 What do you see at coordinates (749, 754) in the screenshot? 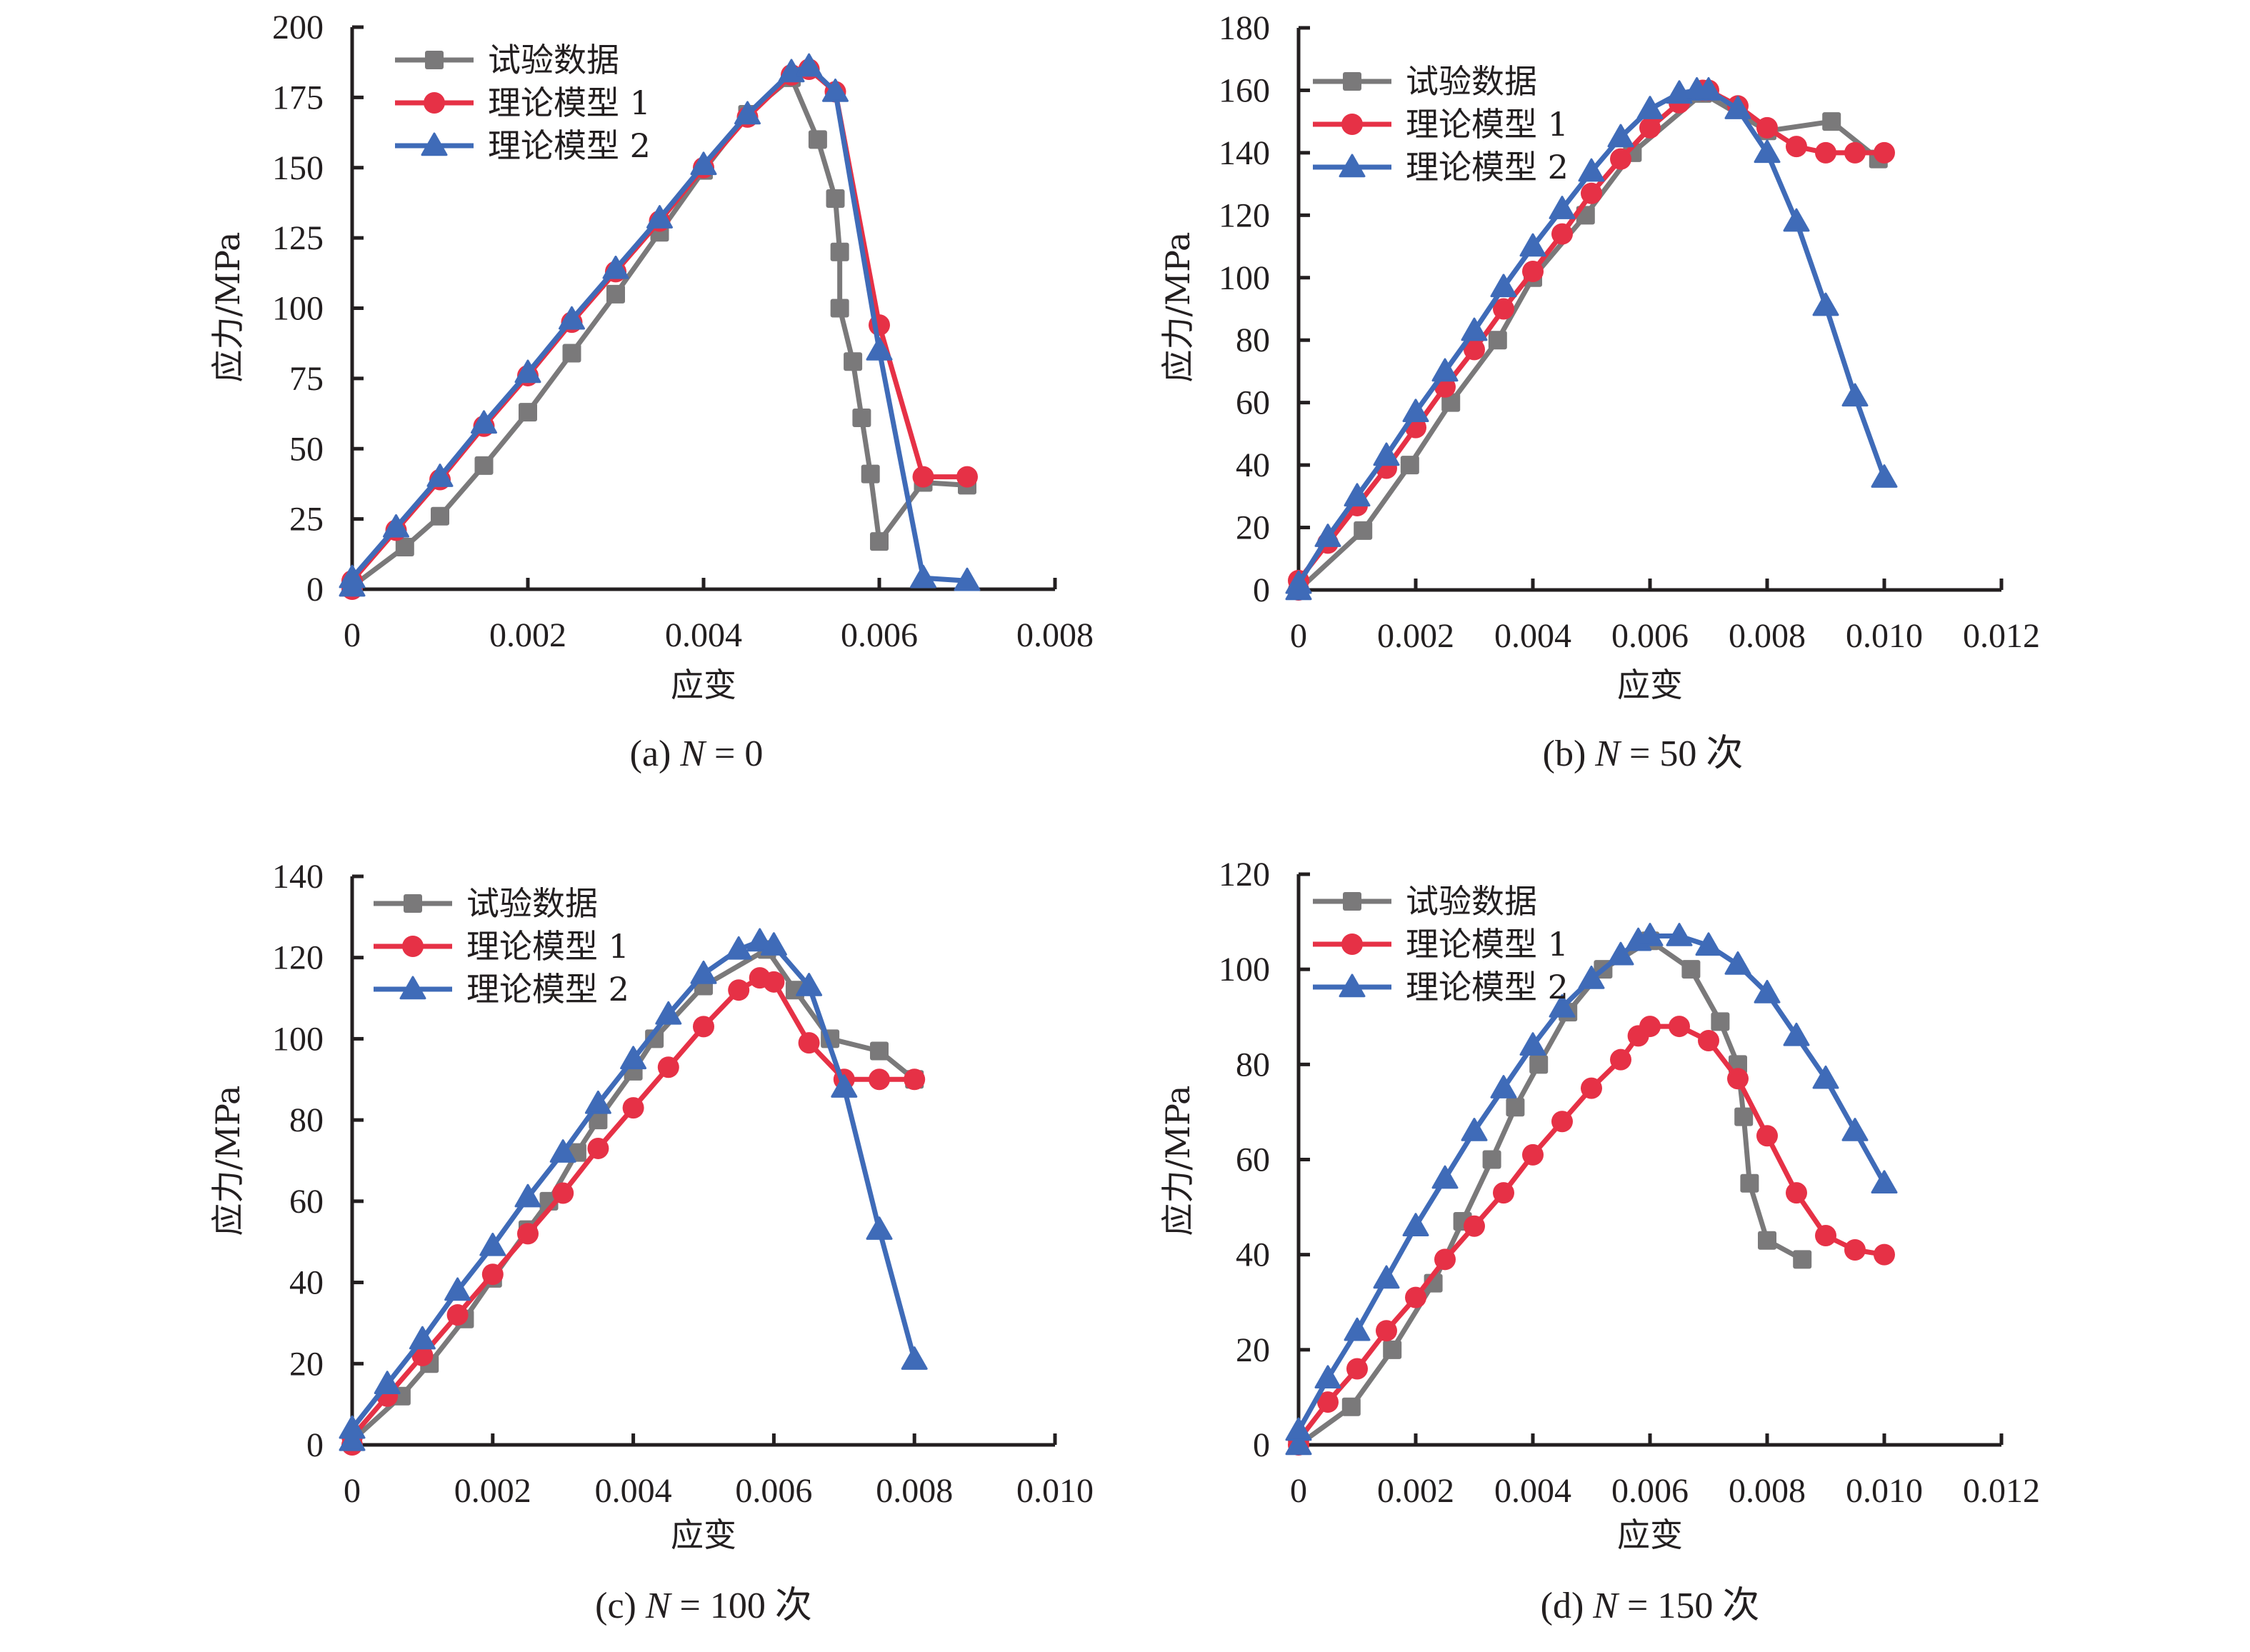
I see `caption-value: 0` at bounding box center [749, 754].